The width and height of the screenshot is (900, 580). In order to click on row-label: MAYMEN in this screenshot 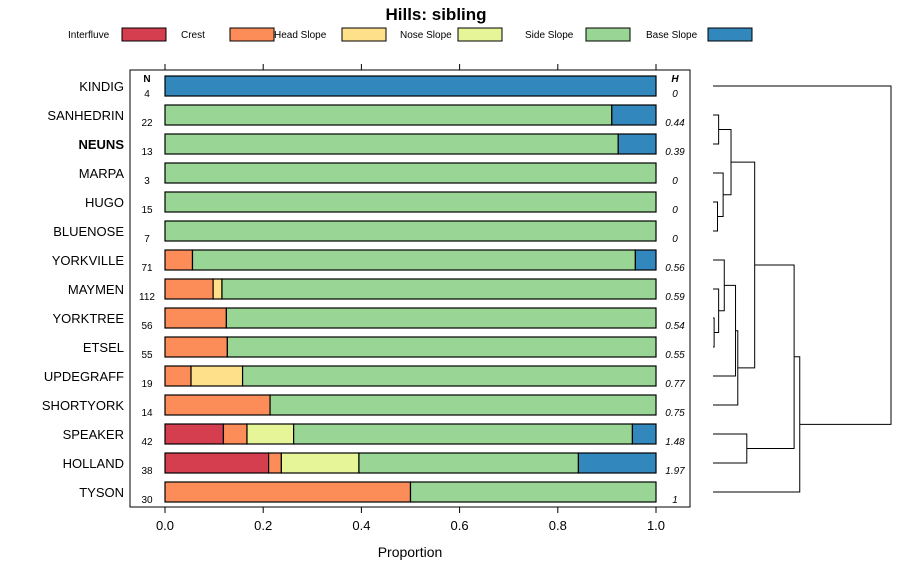, I will do `click(96, 289)`.